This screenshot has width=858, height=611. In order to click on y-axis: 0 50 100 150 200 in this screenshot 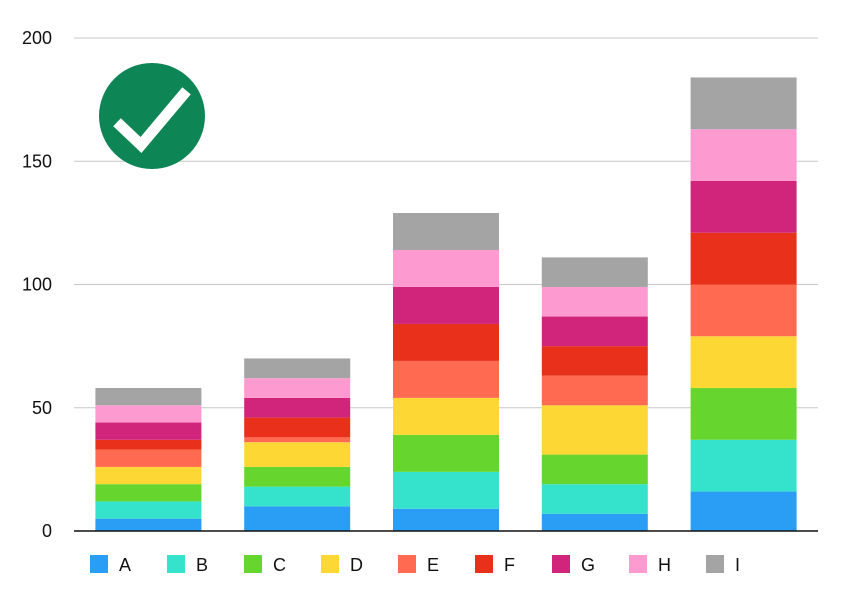, I will do `click(37, 284)`.